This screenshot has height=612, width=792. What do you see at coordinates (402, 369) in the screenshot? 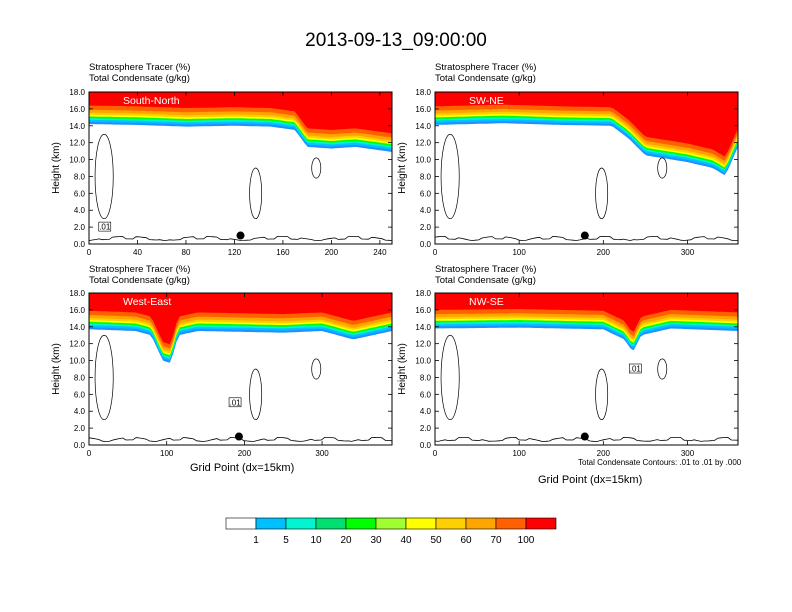
I see `panel4-ylabel: Height (km)` at bounding box center [402, 369].